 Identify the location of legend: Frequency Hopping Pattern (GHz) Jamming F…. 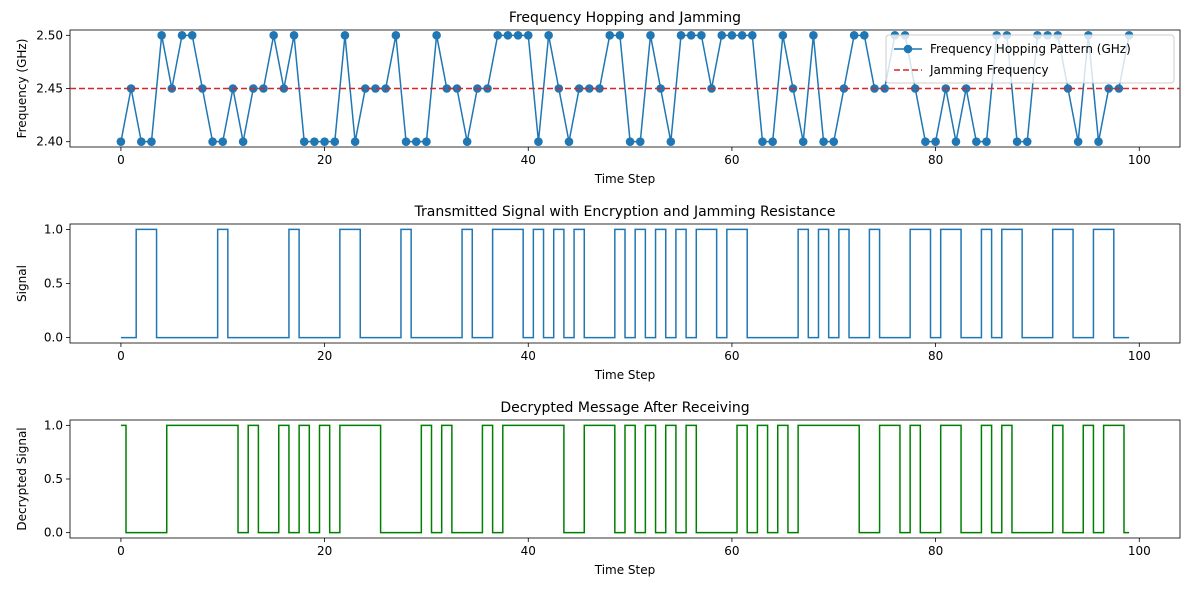
(1030, 59).